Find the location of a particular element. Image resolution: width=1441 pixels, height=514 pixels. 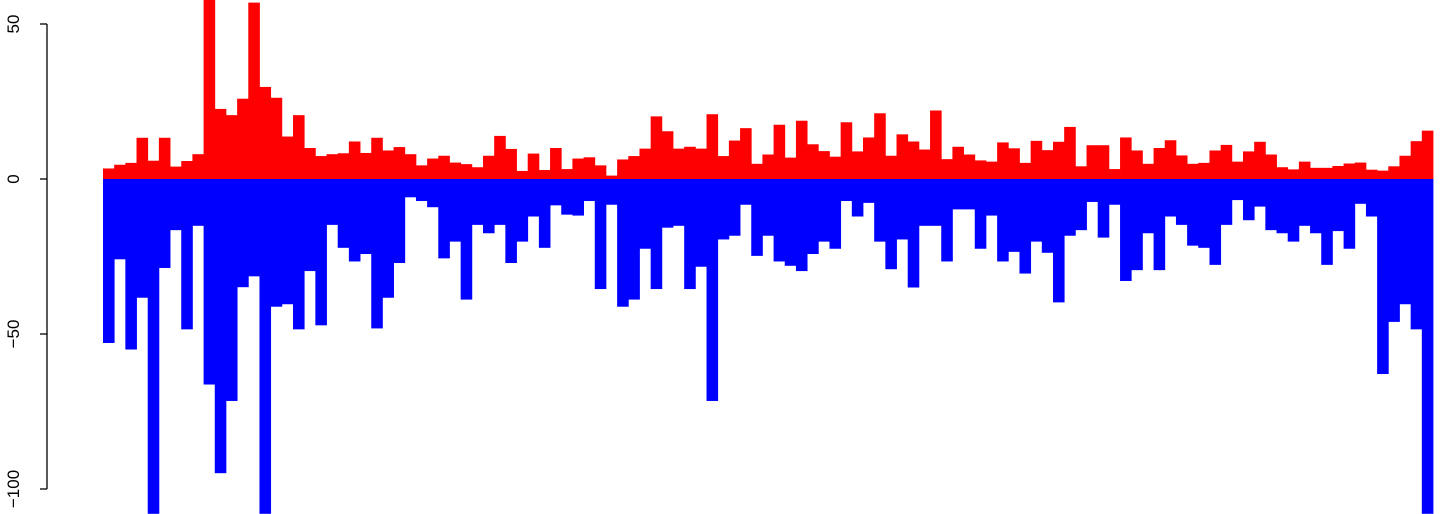

y-tick-label-3: −100 is located at coordinates (13, 489).